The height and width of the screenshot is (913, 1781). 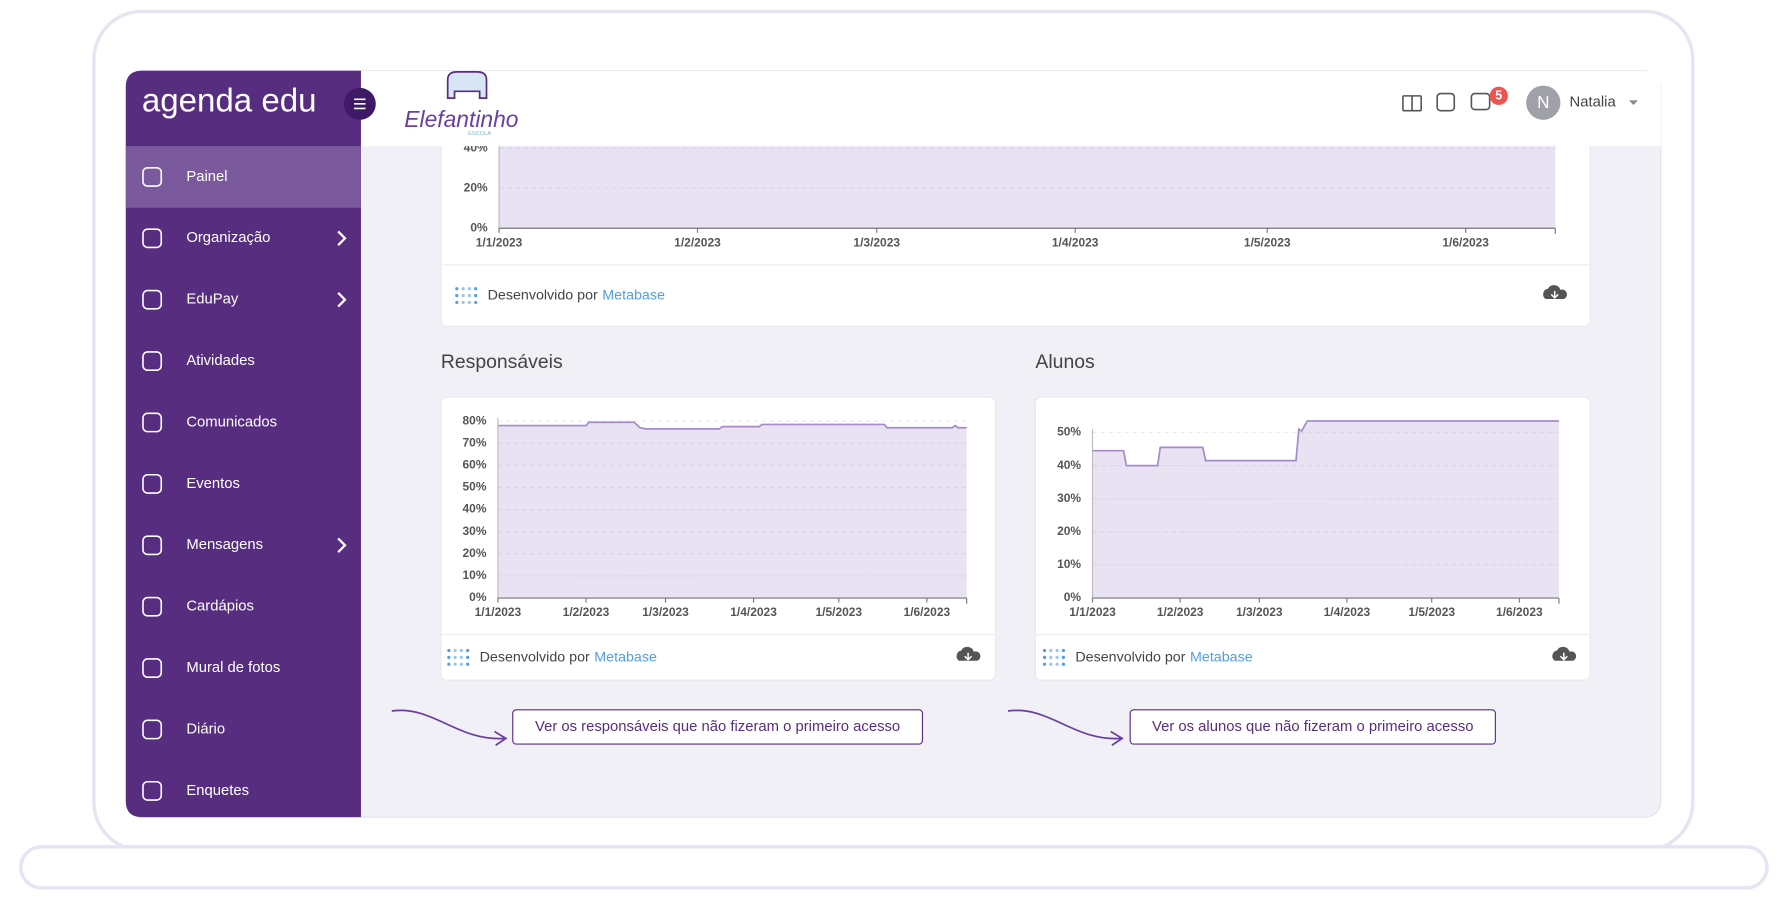 I want to click on menu-item: EduPay, so click(x=212, y=300).